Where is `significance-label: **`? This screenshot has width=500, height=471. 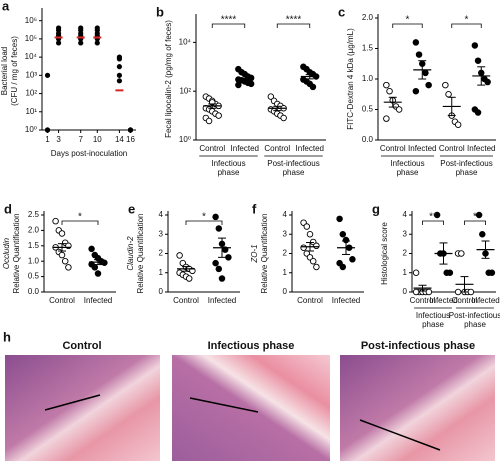 significance-label: ** is located at coordinates (433, 217).